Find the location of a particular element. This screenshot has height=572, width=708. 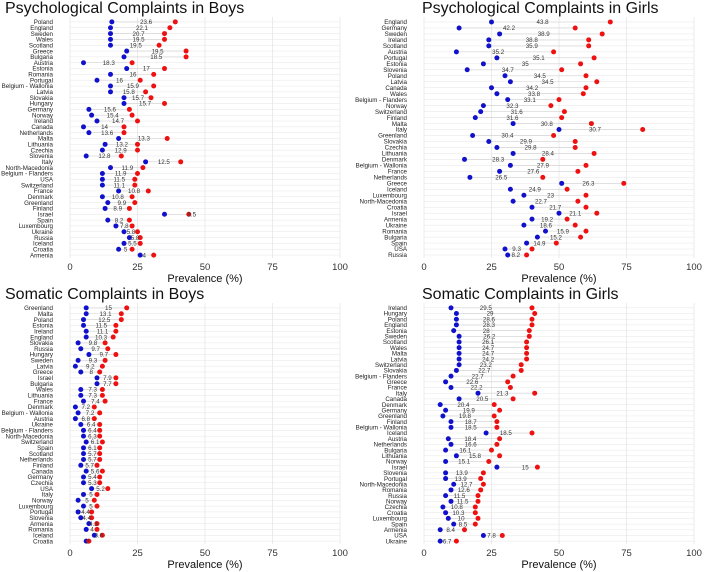

data-label: 18.7 is located at coordinates (471, 422).